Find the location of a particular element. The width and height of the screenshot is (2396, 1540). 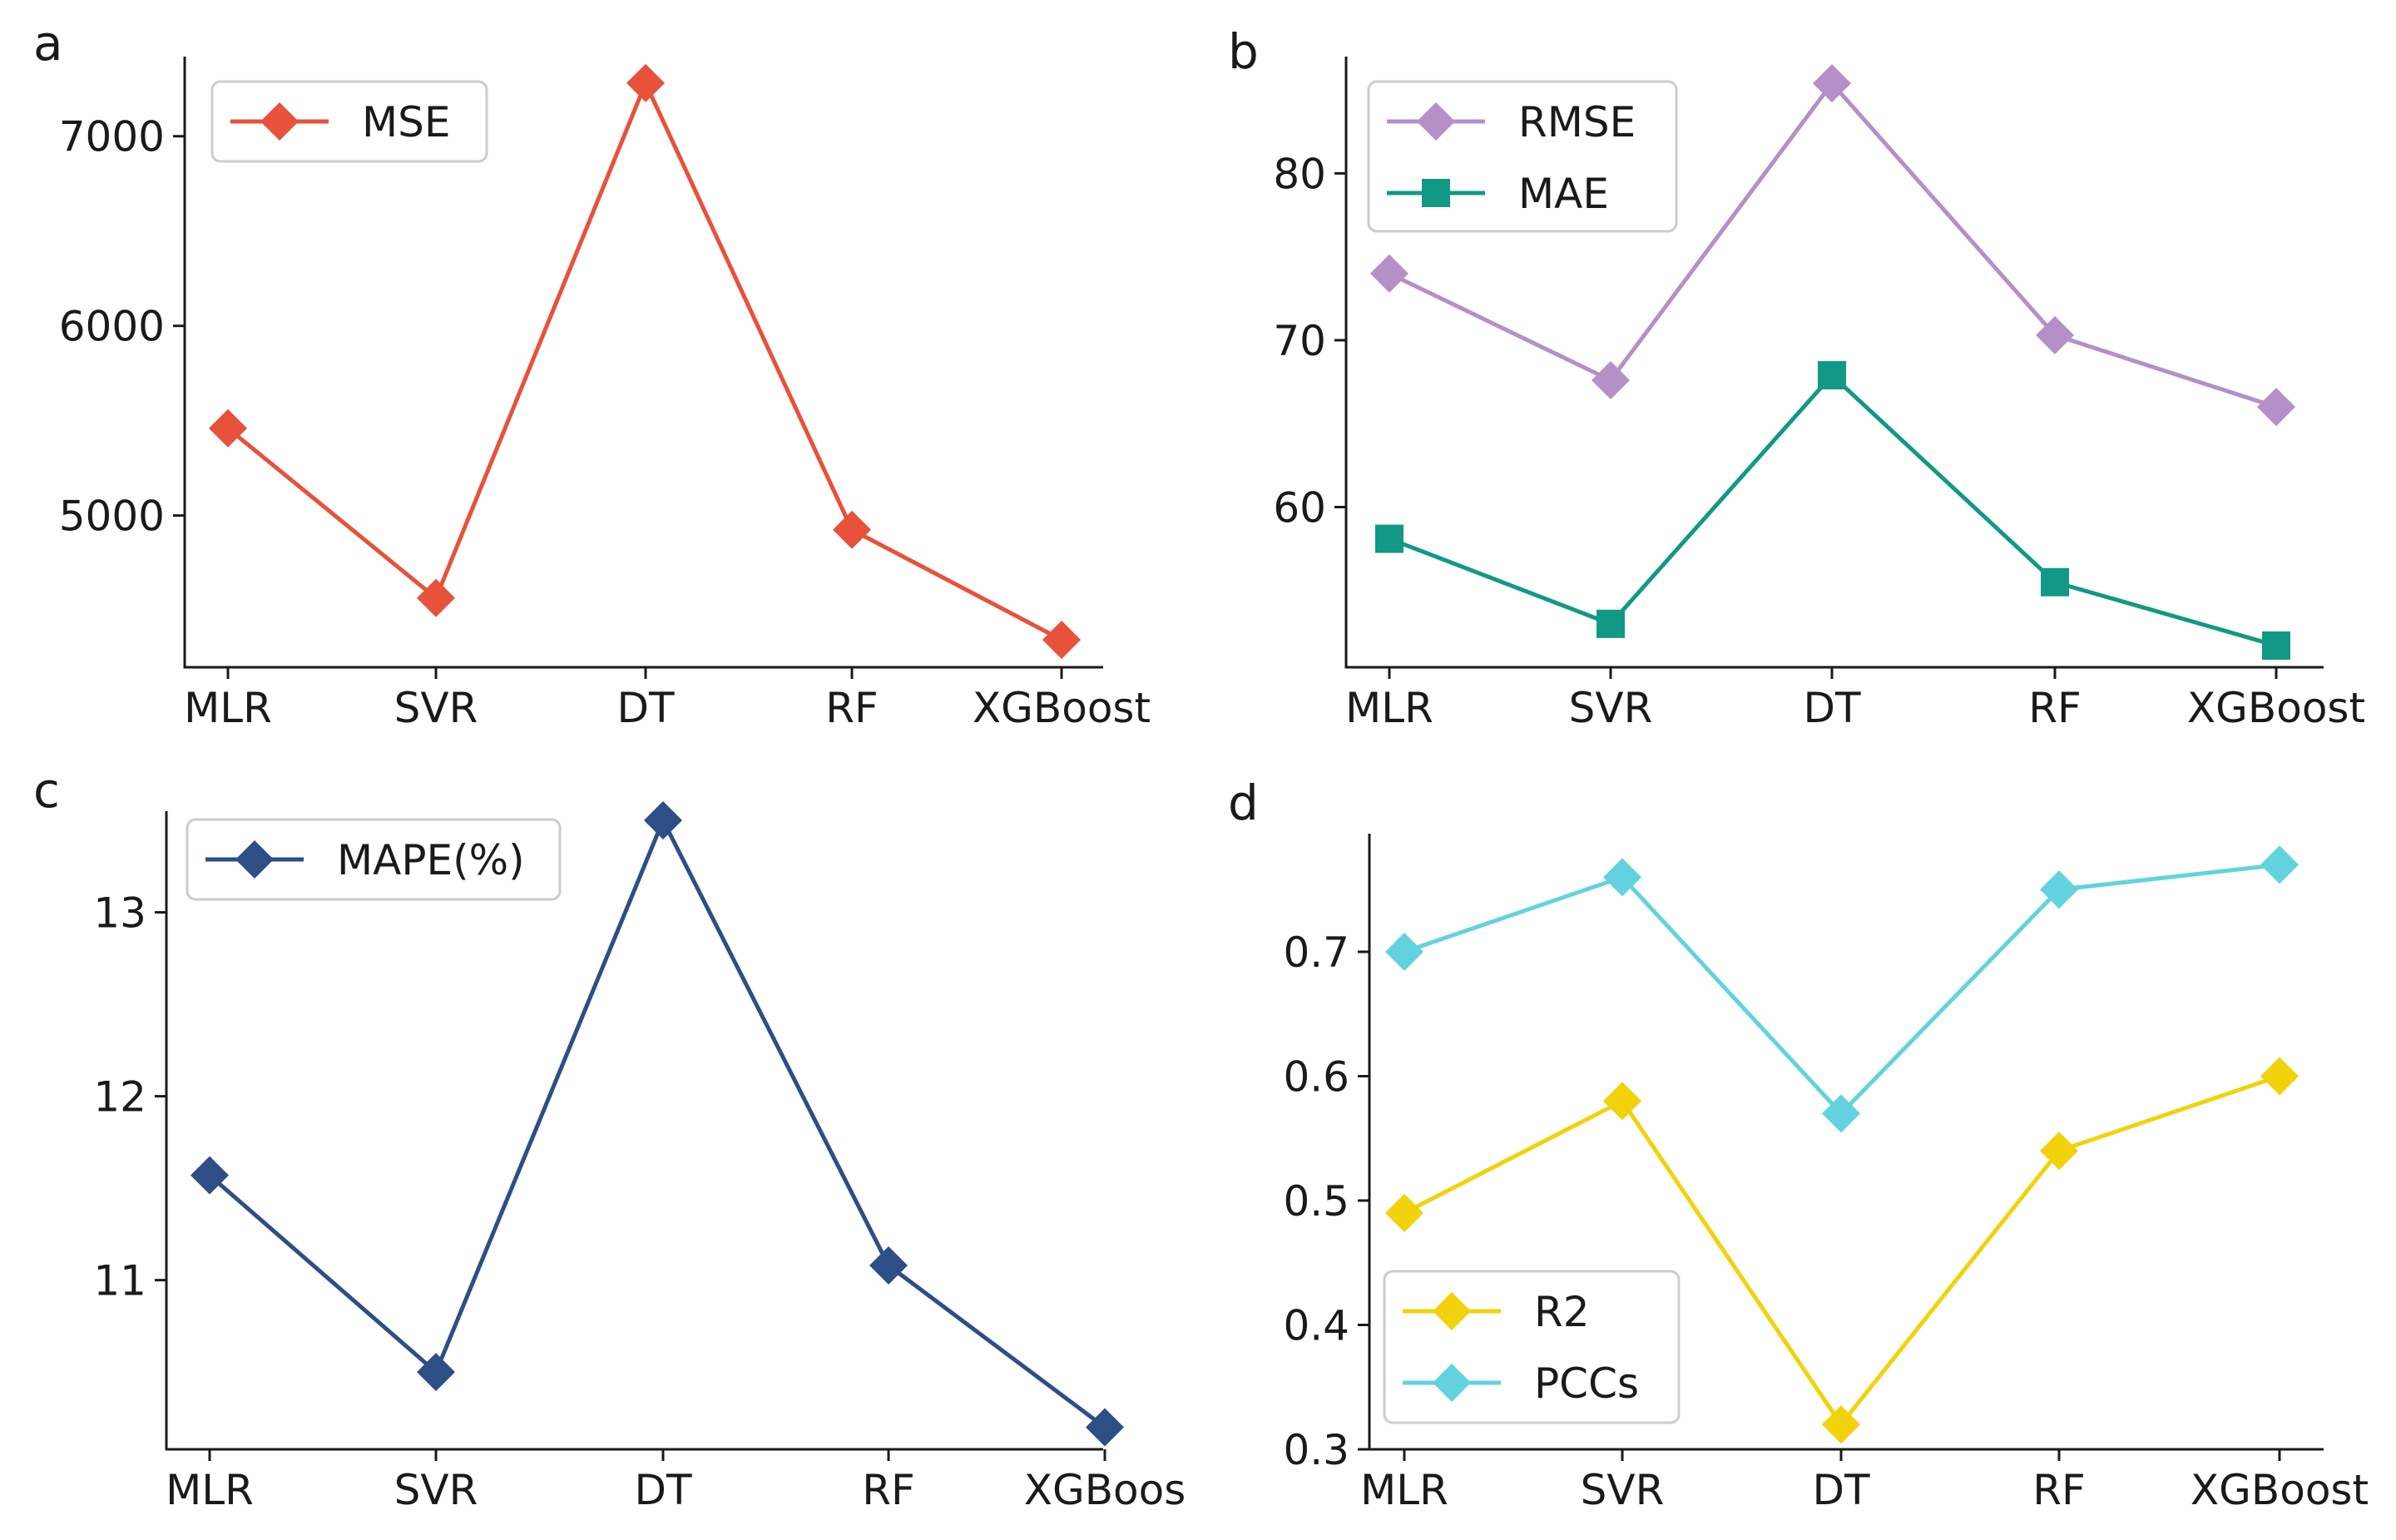

legend-label: MSE is located at coordinates (406, 122).